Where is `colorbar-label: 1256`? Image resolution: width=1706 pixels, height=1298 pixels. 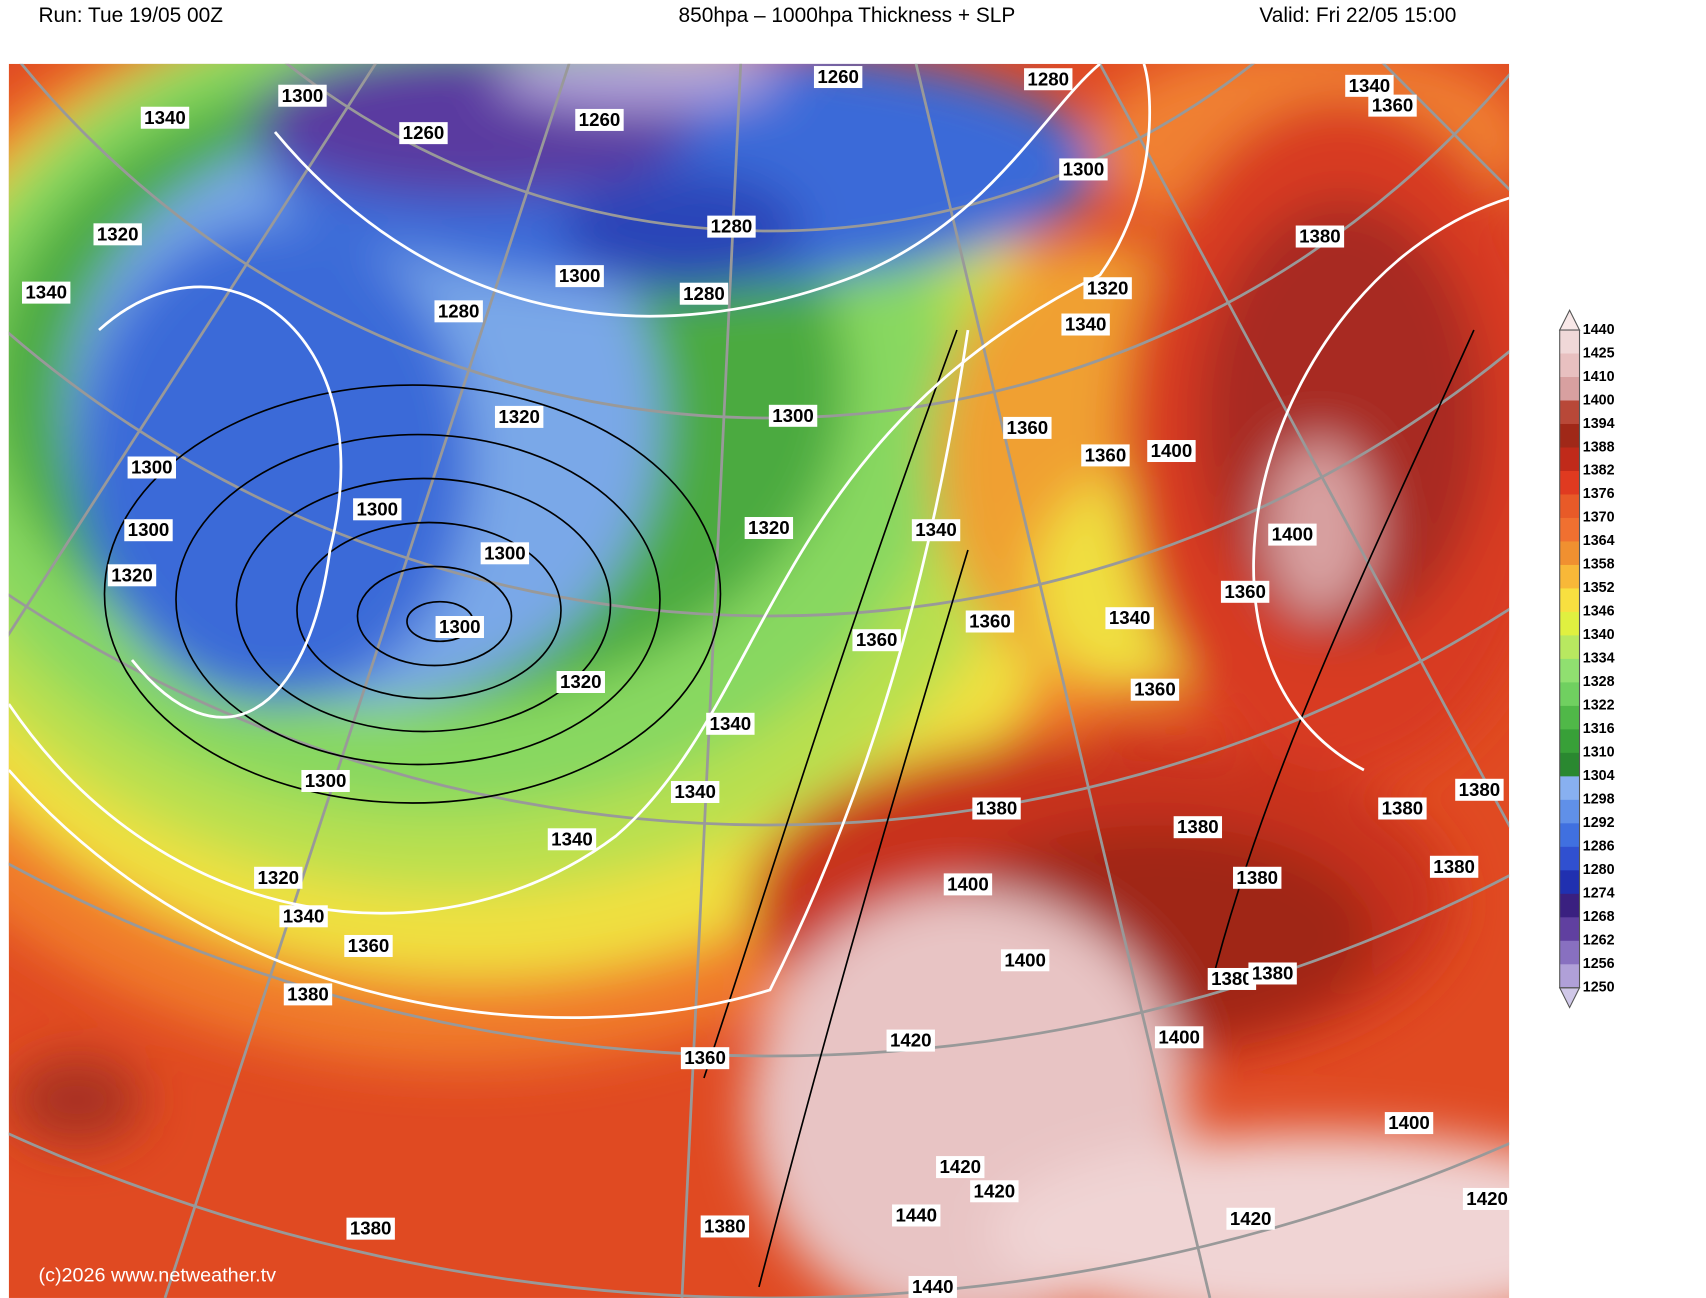 colorbar-label: 1256 is located at coordinates (1599, 964).